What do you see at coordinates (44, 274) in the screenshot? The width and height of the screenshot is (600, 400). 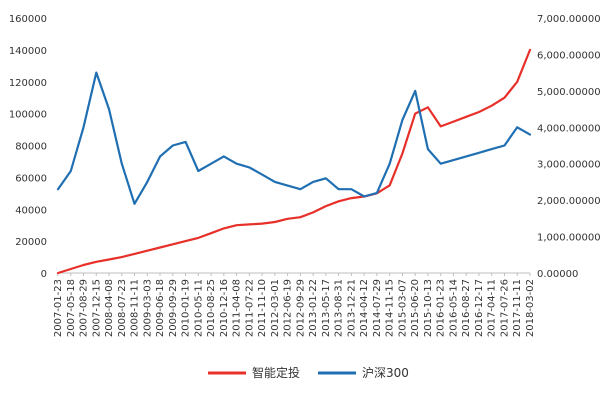 I see `left-axis-tick-label: 0` at bounding box center [44, 274].